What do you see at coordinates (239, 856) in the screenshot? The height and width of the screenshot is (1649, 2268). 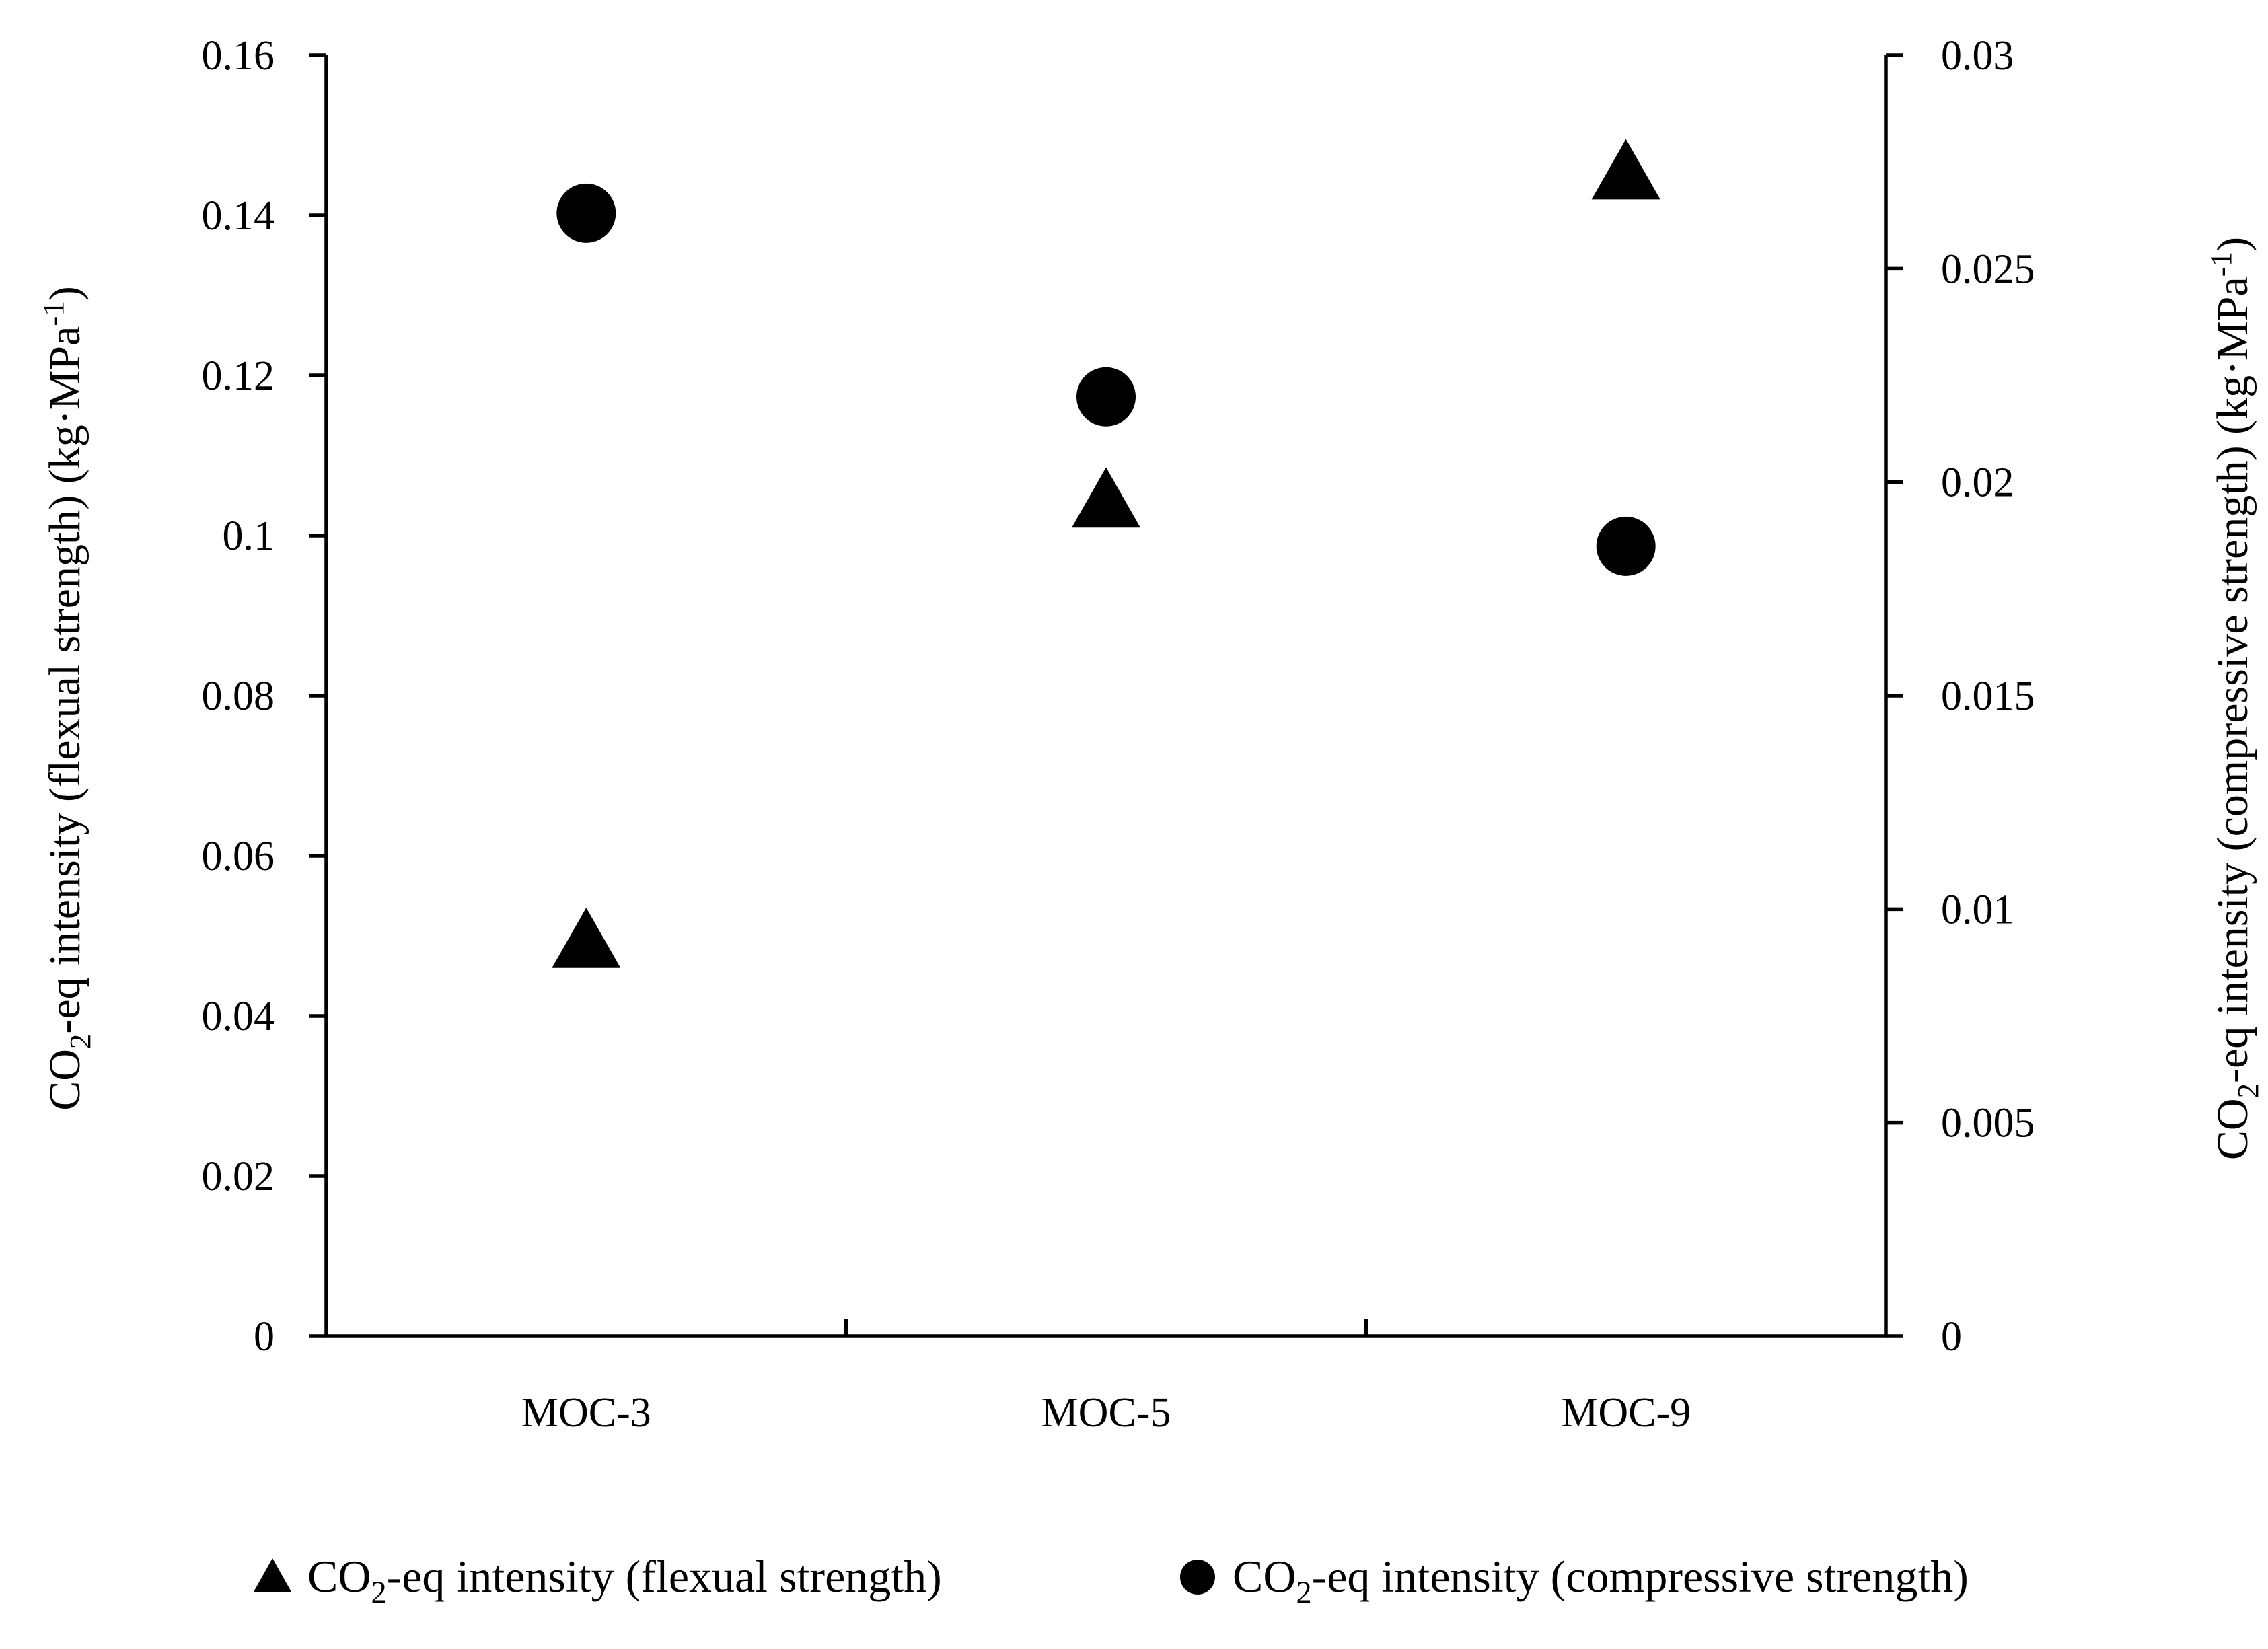 I see `left-y-tick-label: 0.06` at bounding box center [239, 856].